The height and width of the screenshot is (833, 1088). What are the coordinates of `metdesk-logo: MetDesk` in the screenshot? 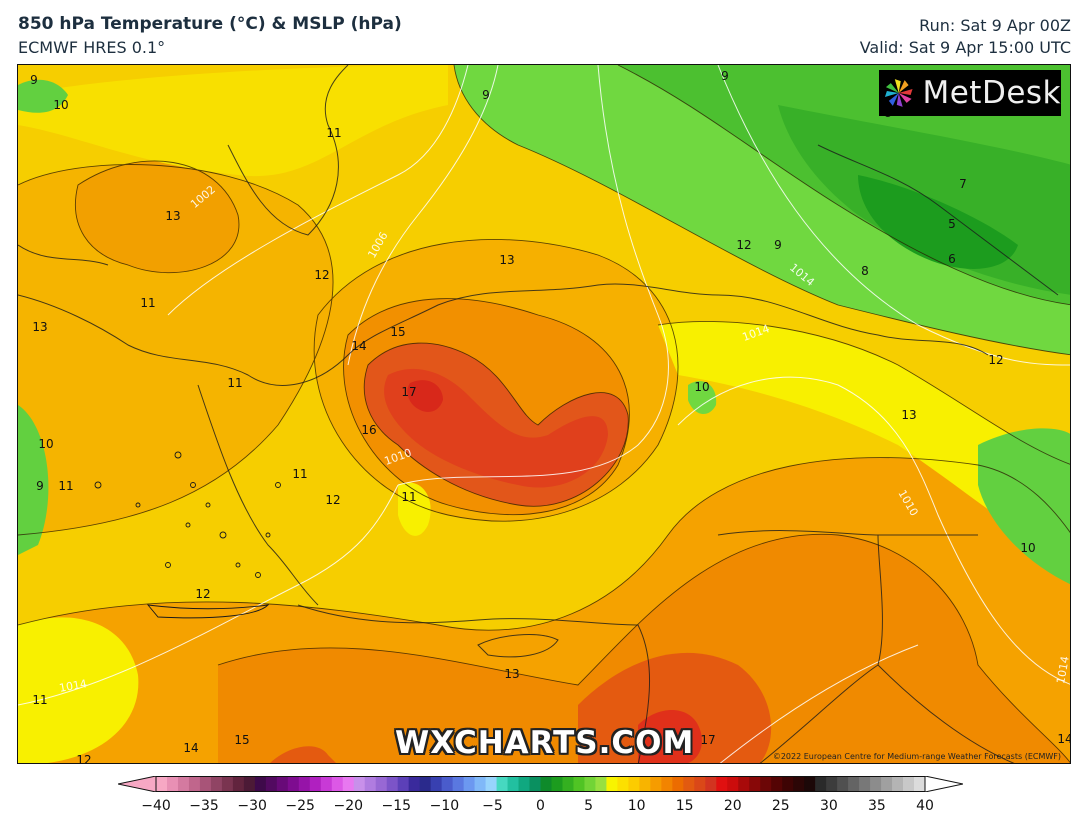 It's located at (970, 93).